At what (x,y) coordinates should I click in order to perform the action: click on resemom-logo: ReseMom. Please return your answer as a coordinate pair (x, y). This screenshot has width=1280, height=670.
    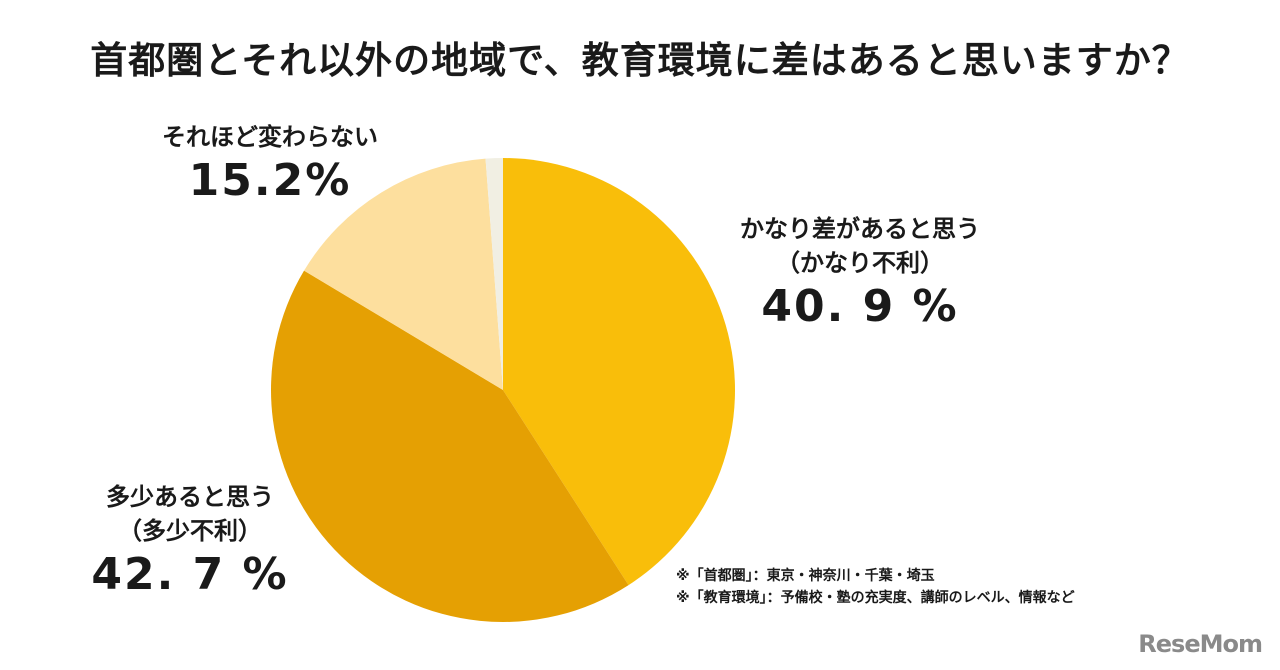
    Looking at the image, I should click on (1200, 644).